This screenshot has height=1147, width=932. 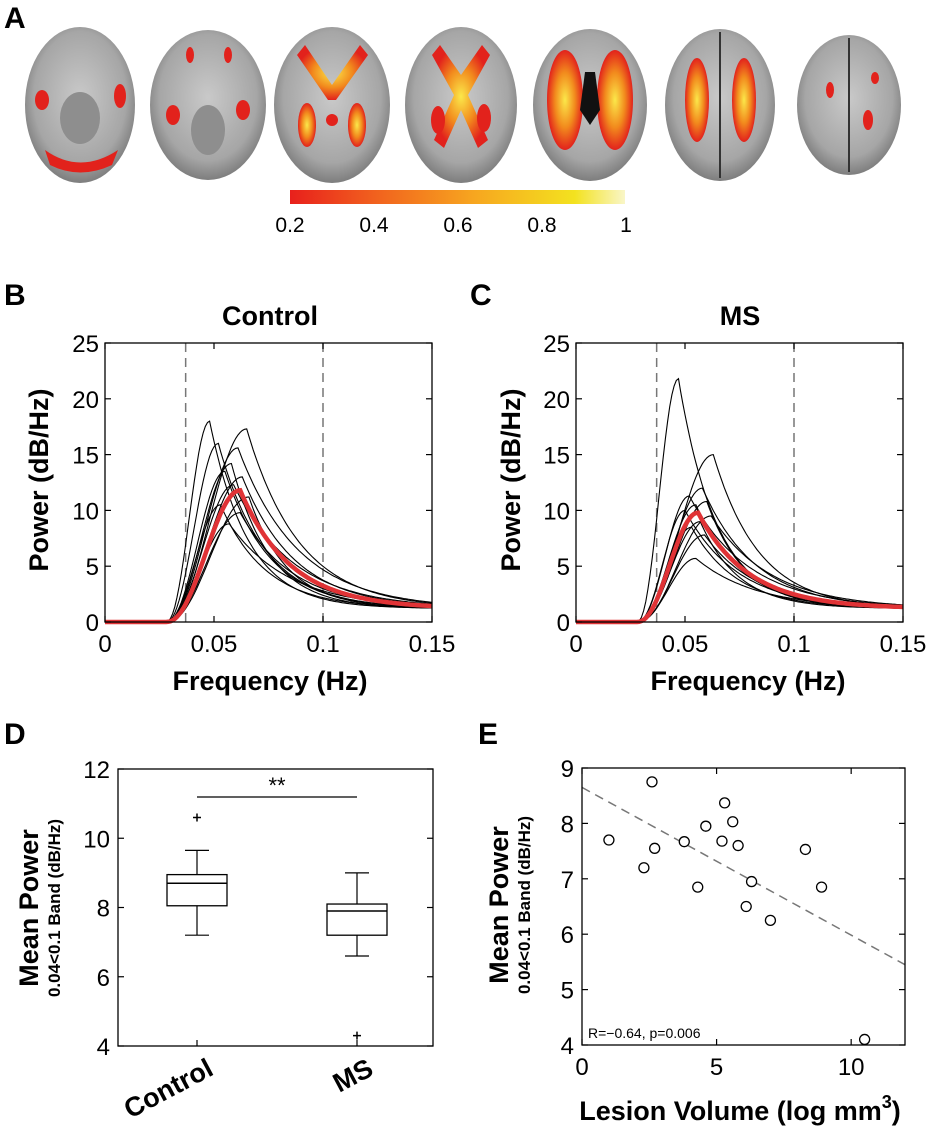 I want to click on x-tick-label: 0.05, so click(x=214, y=644).